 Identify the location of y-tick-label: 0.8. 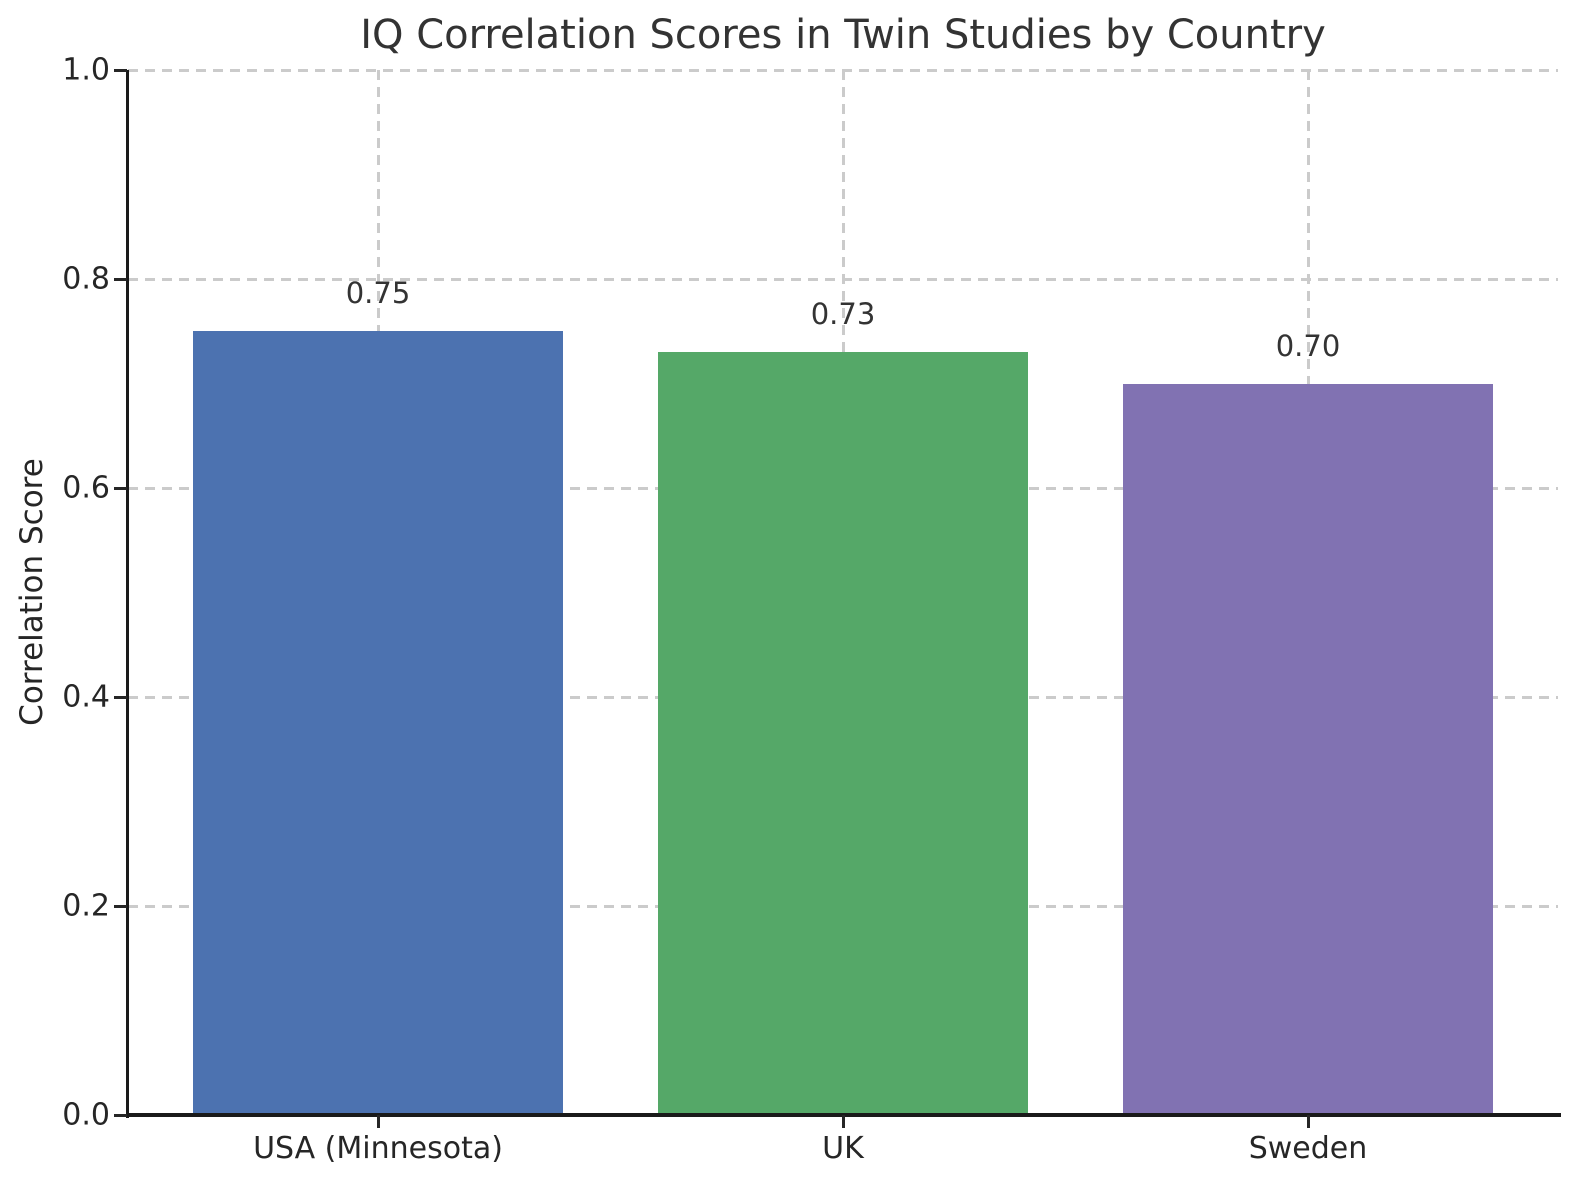
(86, 279).